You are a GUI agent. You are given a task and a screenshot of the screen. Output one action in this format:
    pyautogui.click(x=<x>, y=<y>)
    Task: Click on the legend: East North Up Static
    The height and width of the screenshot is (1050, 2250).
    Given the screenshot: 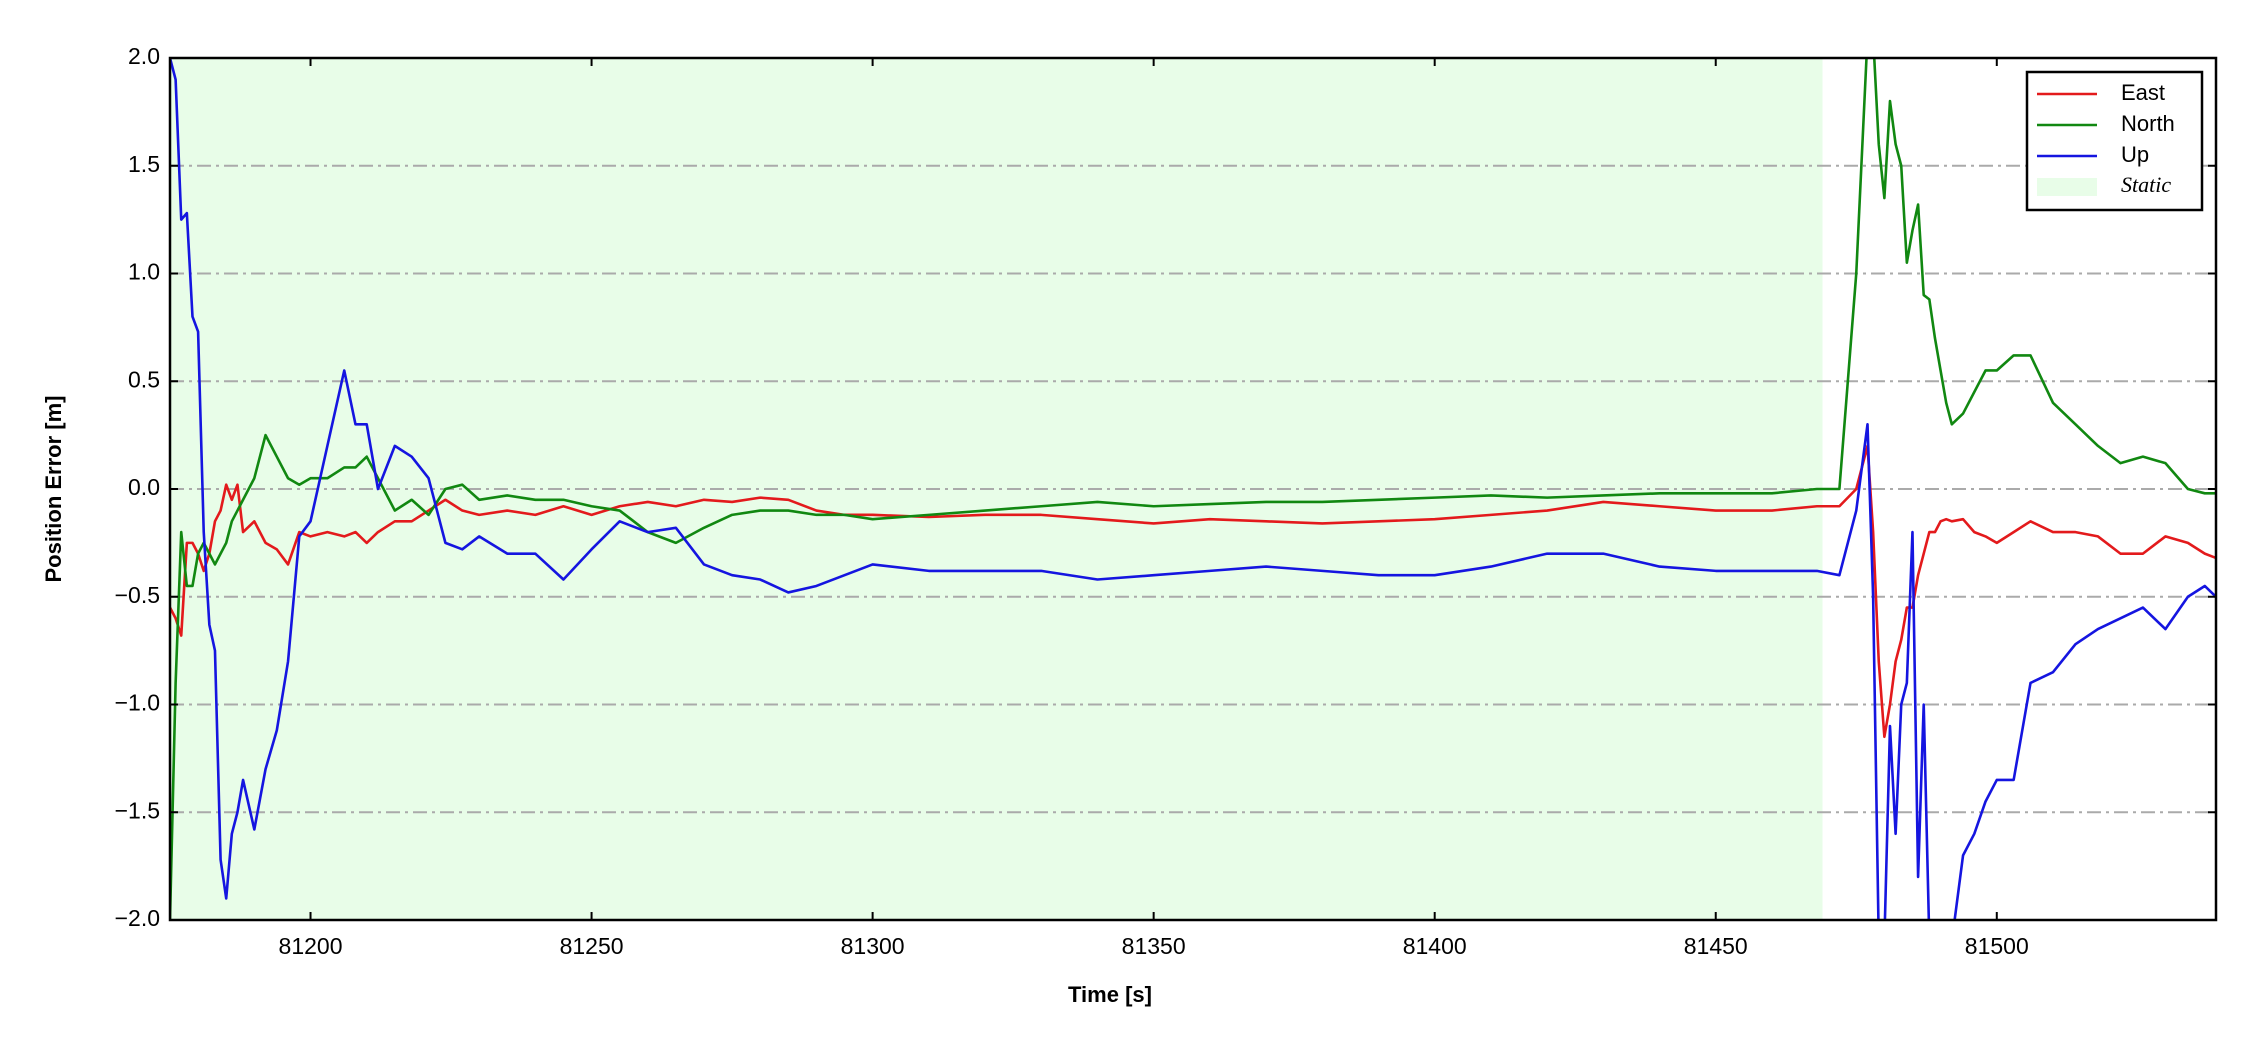 What is the action you would take?
    pyautogui.click(x=2114, y=141)
    